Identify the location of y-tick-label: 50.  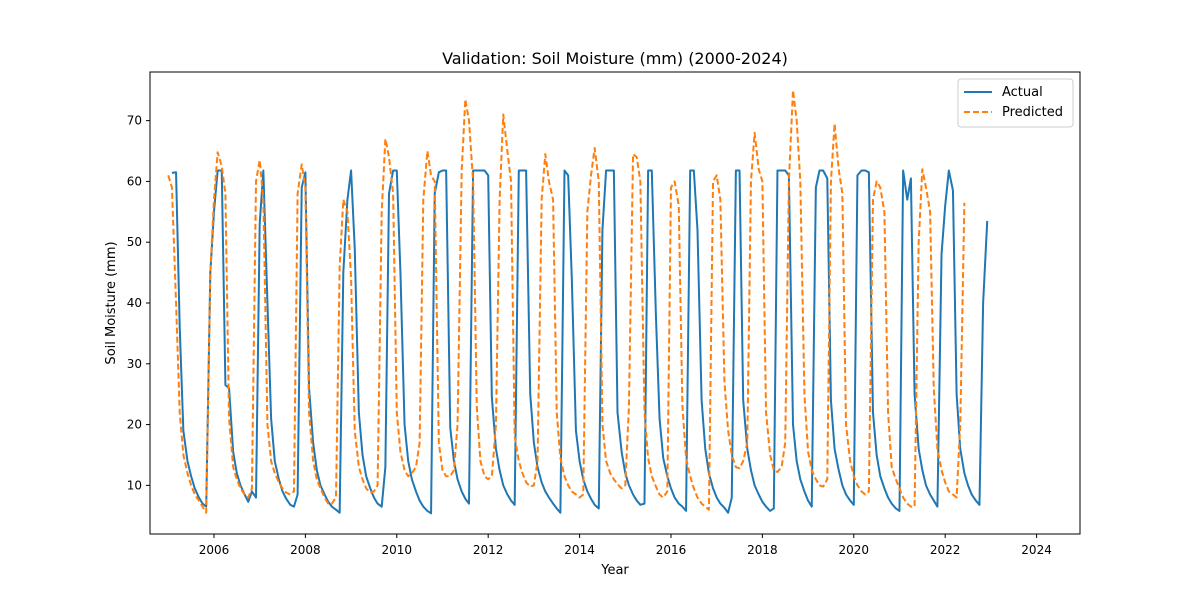
(134, 242).